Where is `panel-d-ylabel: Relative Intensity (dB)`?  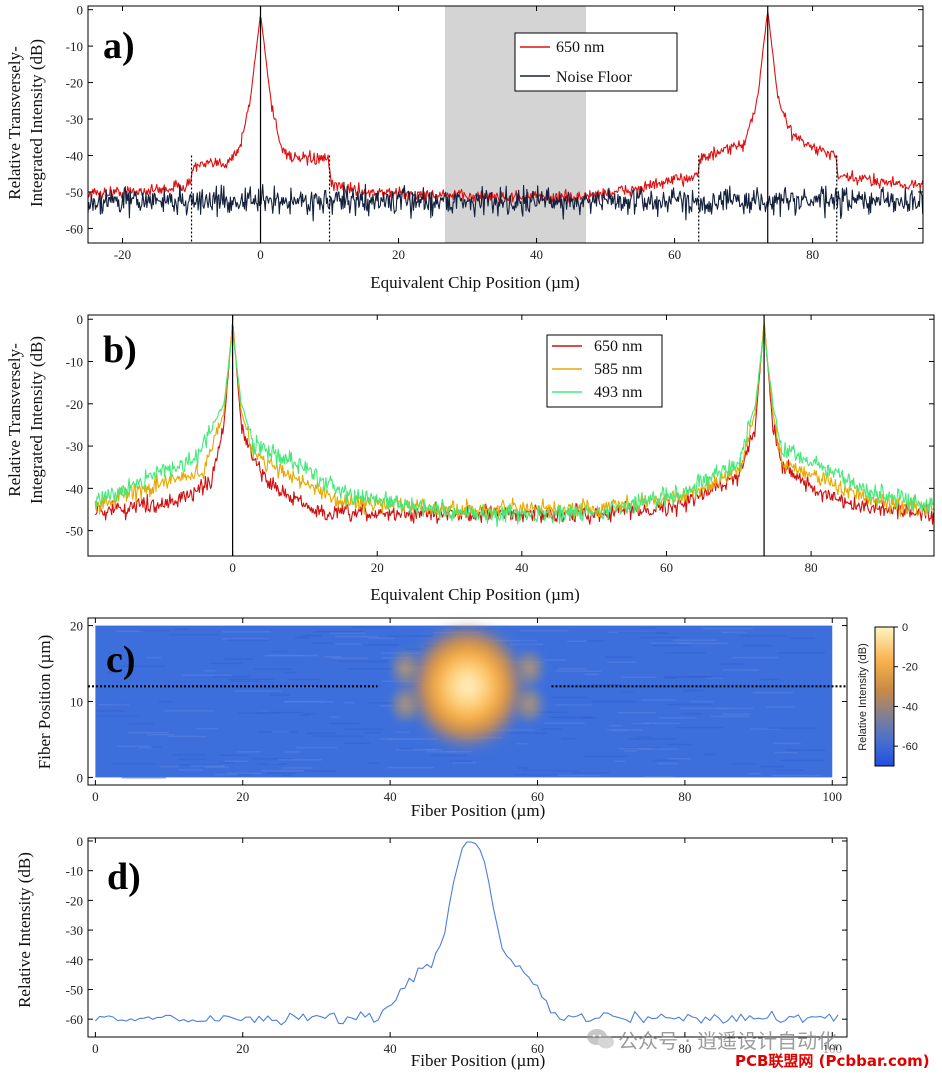 panel-d-ylabel: Relative Intensity (dB) is located at coordinates (24, 930).